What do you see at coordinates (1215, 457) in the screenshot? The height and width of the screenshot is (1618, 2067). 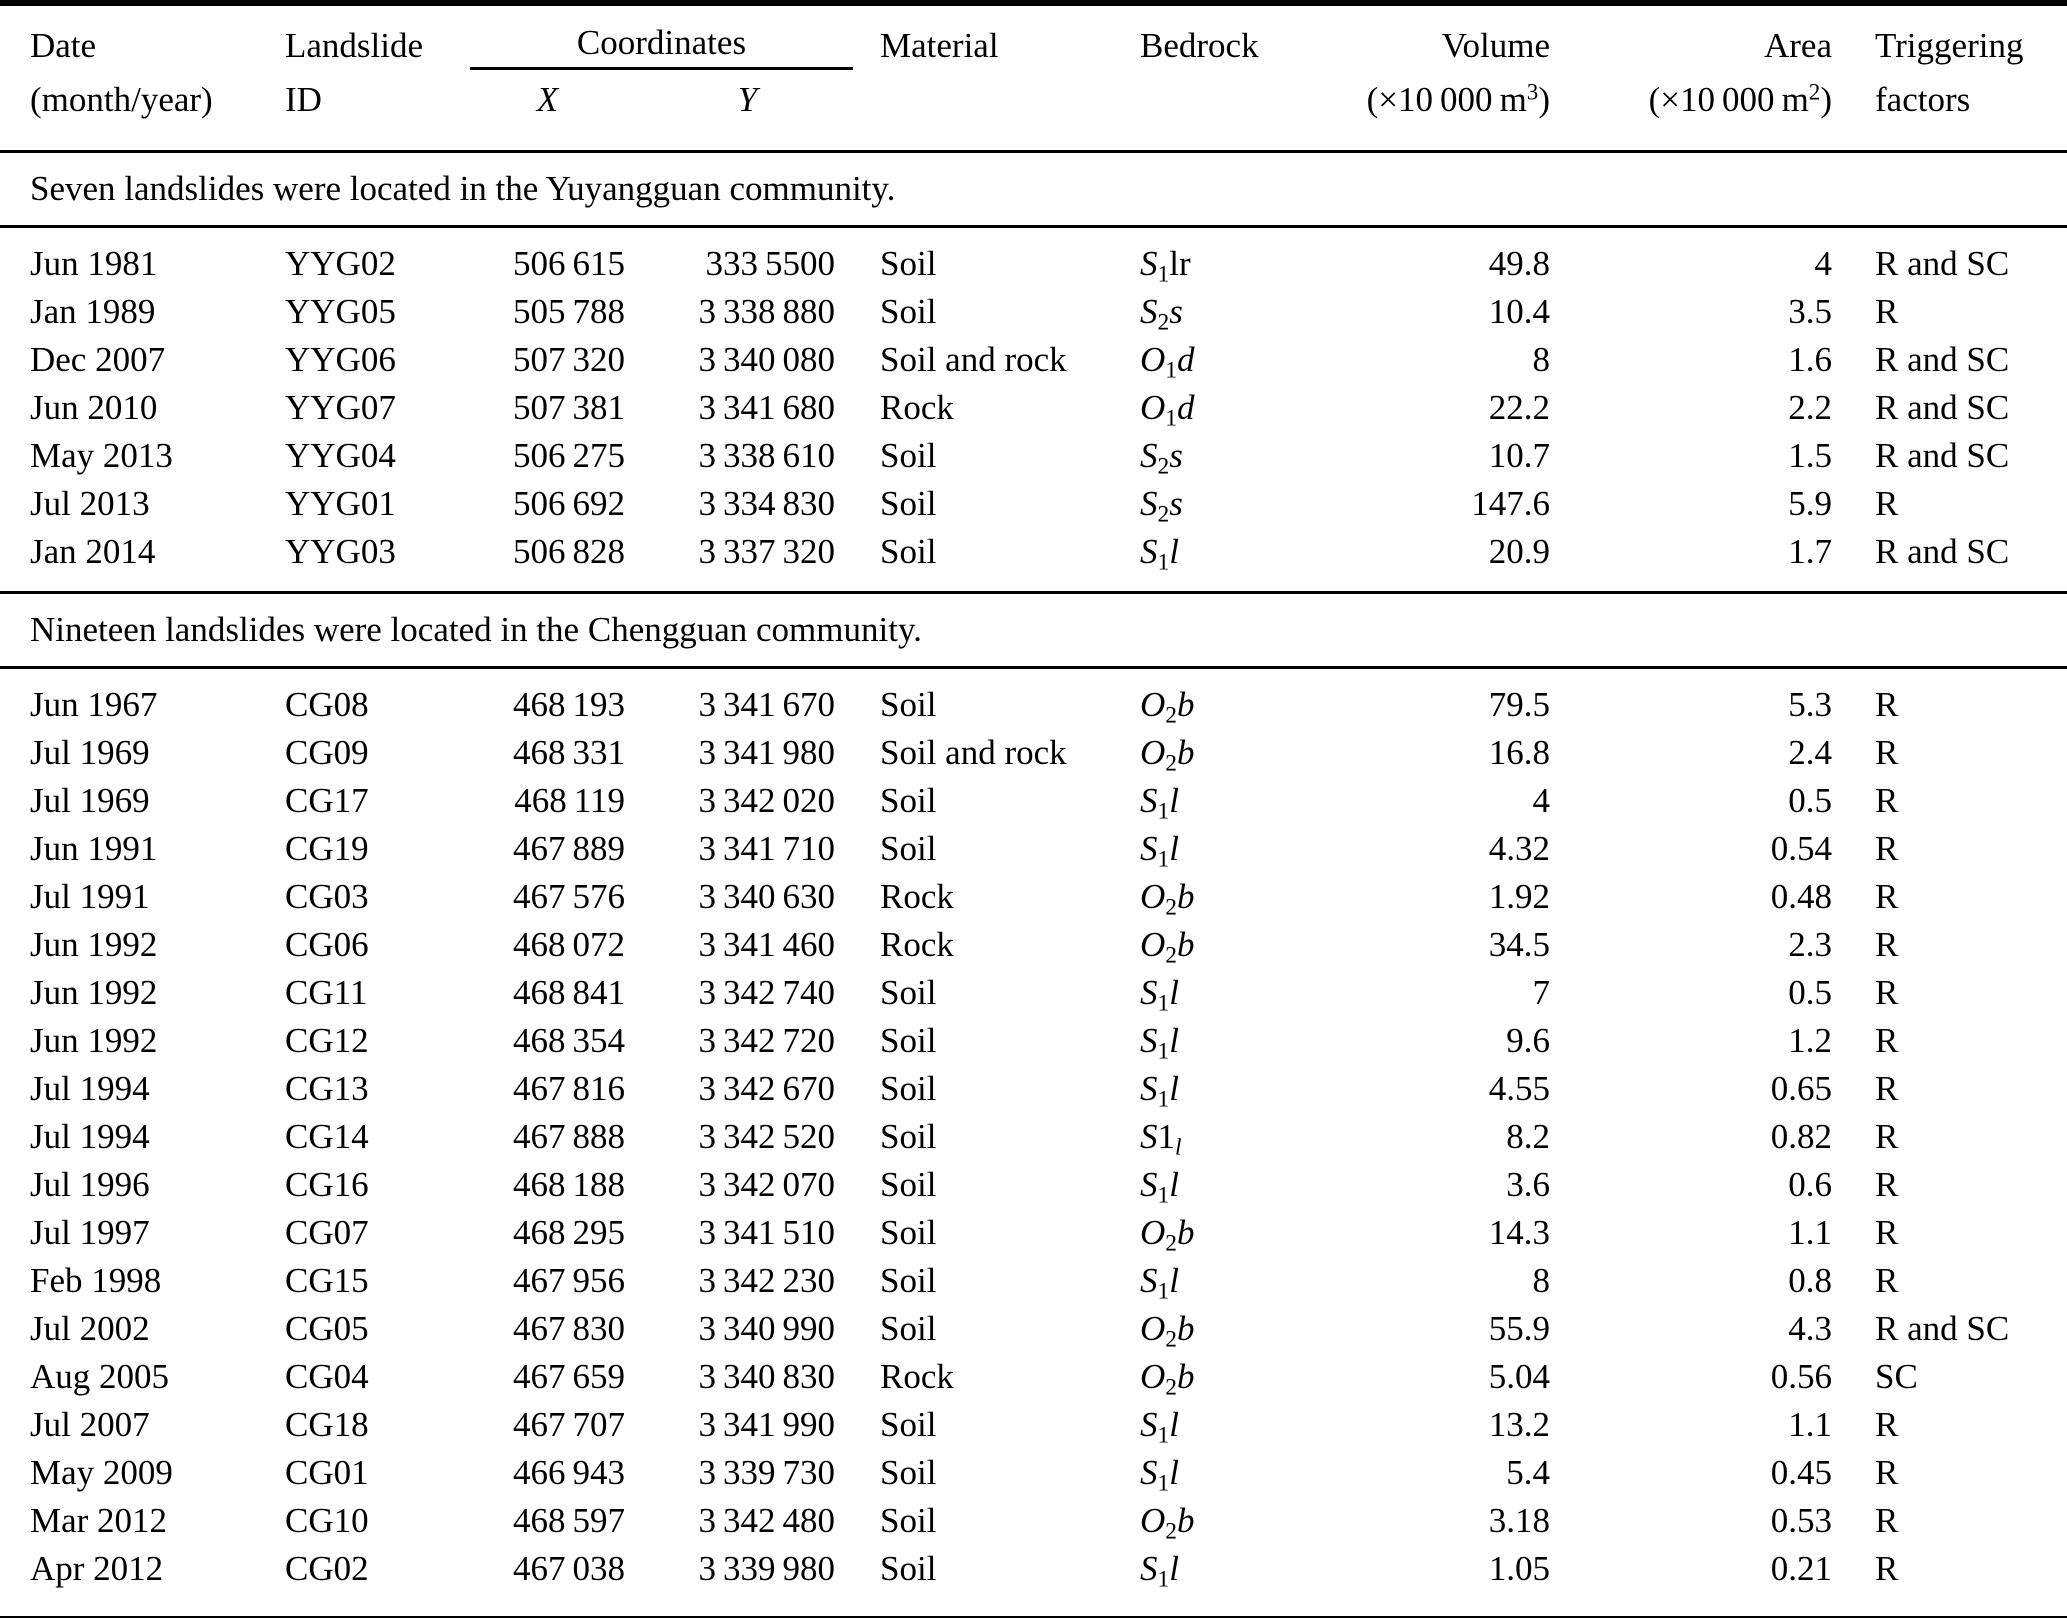 I see `cell-bedrock: S2s` at bounding box center [1215, 457].